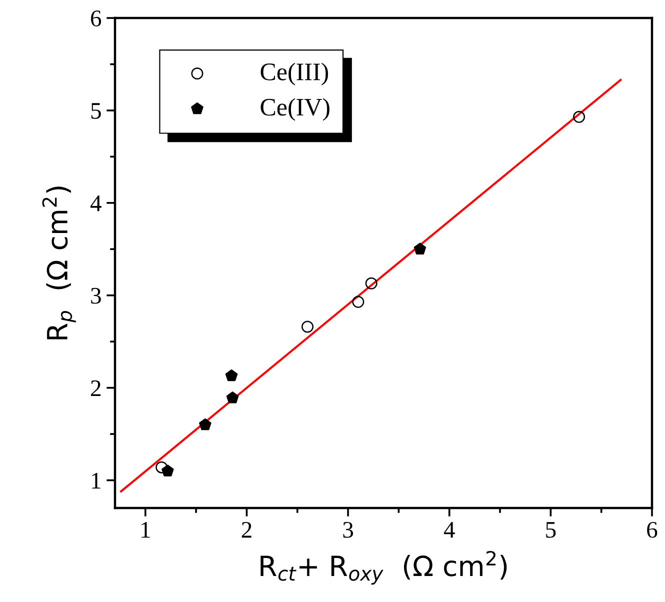  I want to click on x-tick-label: 2, so click(247, 530).